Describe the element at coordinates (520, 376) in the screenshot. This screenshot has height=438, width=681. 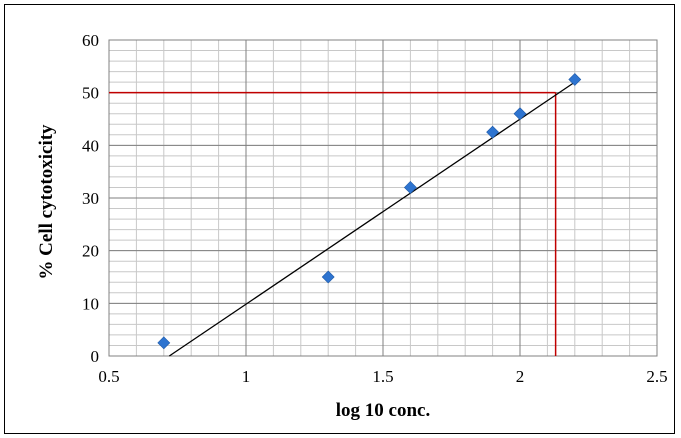
I see `x-tick-label: 2` at that location.